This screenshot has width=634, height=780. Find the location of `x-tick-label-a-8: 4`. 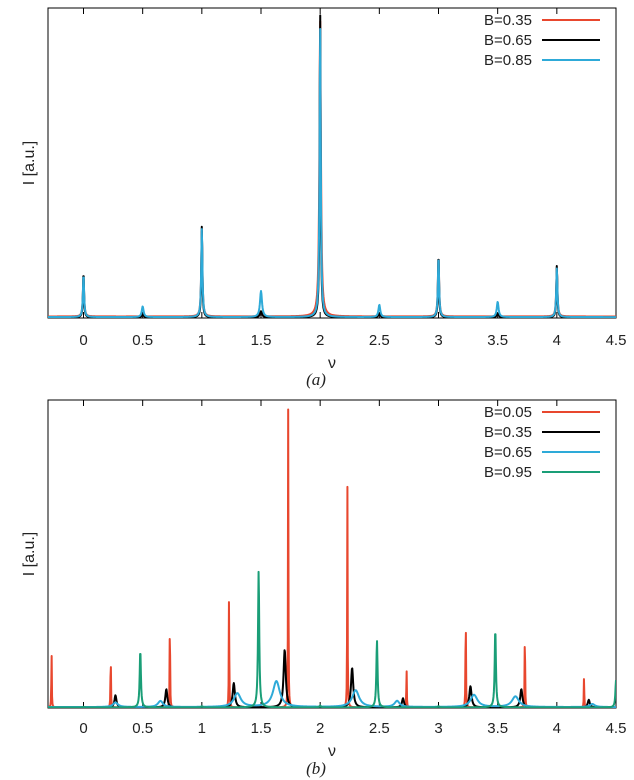

x-tick-label-a-8: 4 is located at coordinates (557, 340).